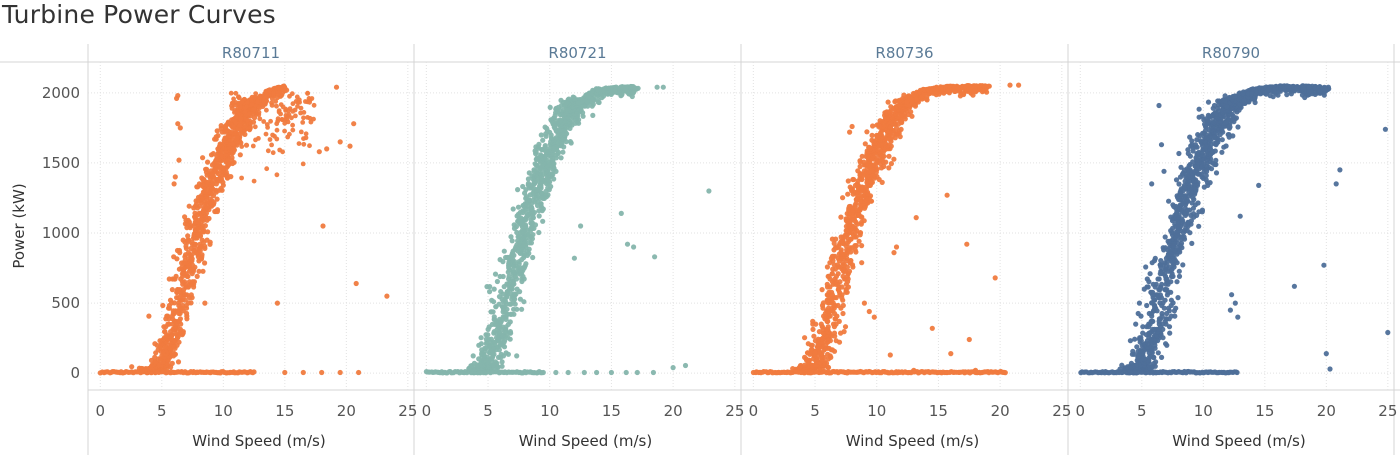 The width and height of the screenshot is (1400, 455). I want to click on series-R80736, so click(886, 229).